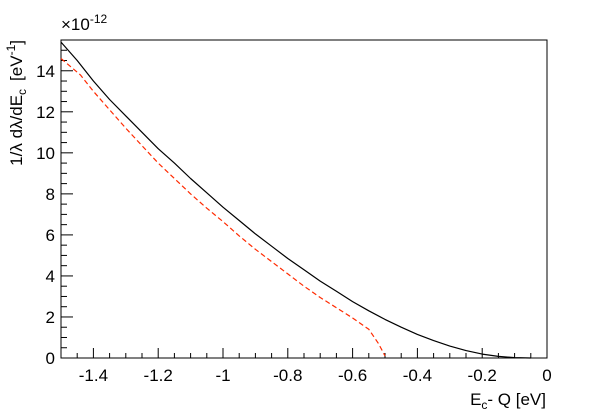  Describe the element at coordinates (50, 276) in the screenshot. I see `y-tick-label: 4` at that location.